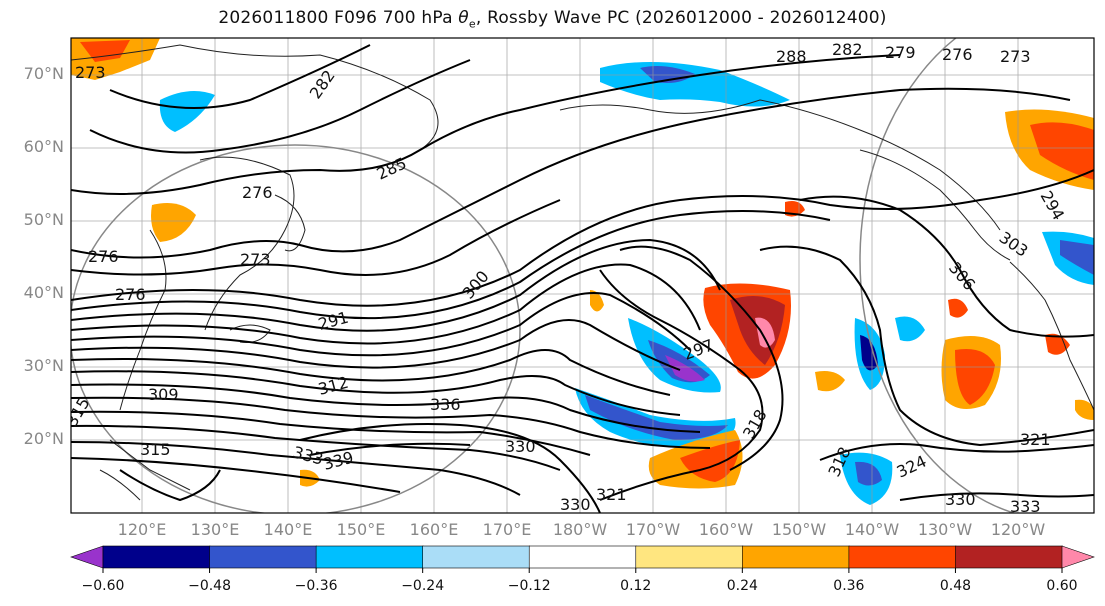 This screenshot has width=1105, height=606. Describe the element at coordinates (636, 586) in the screenshot. I see `colorbar-tick-label: 0.12` at that location.